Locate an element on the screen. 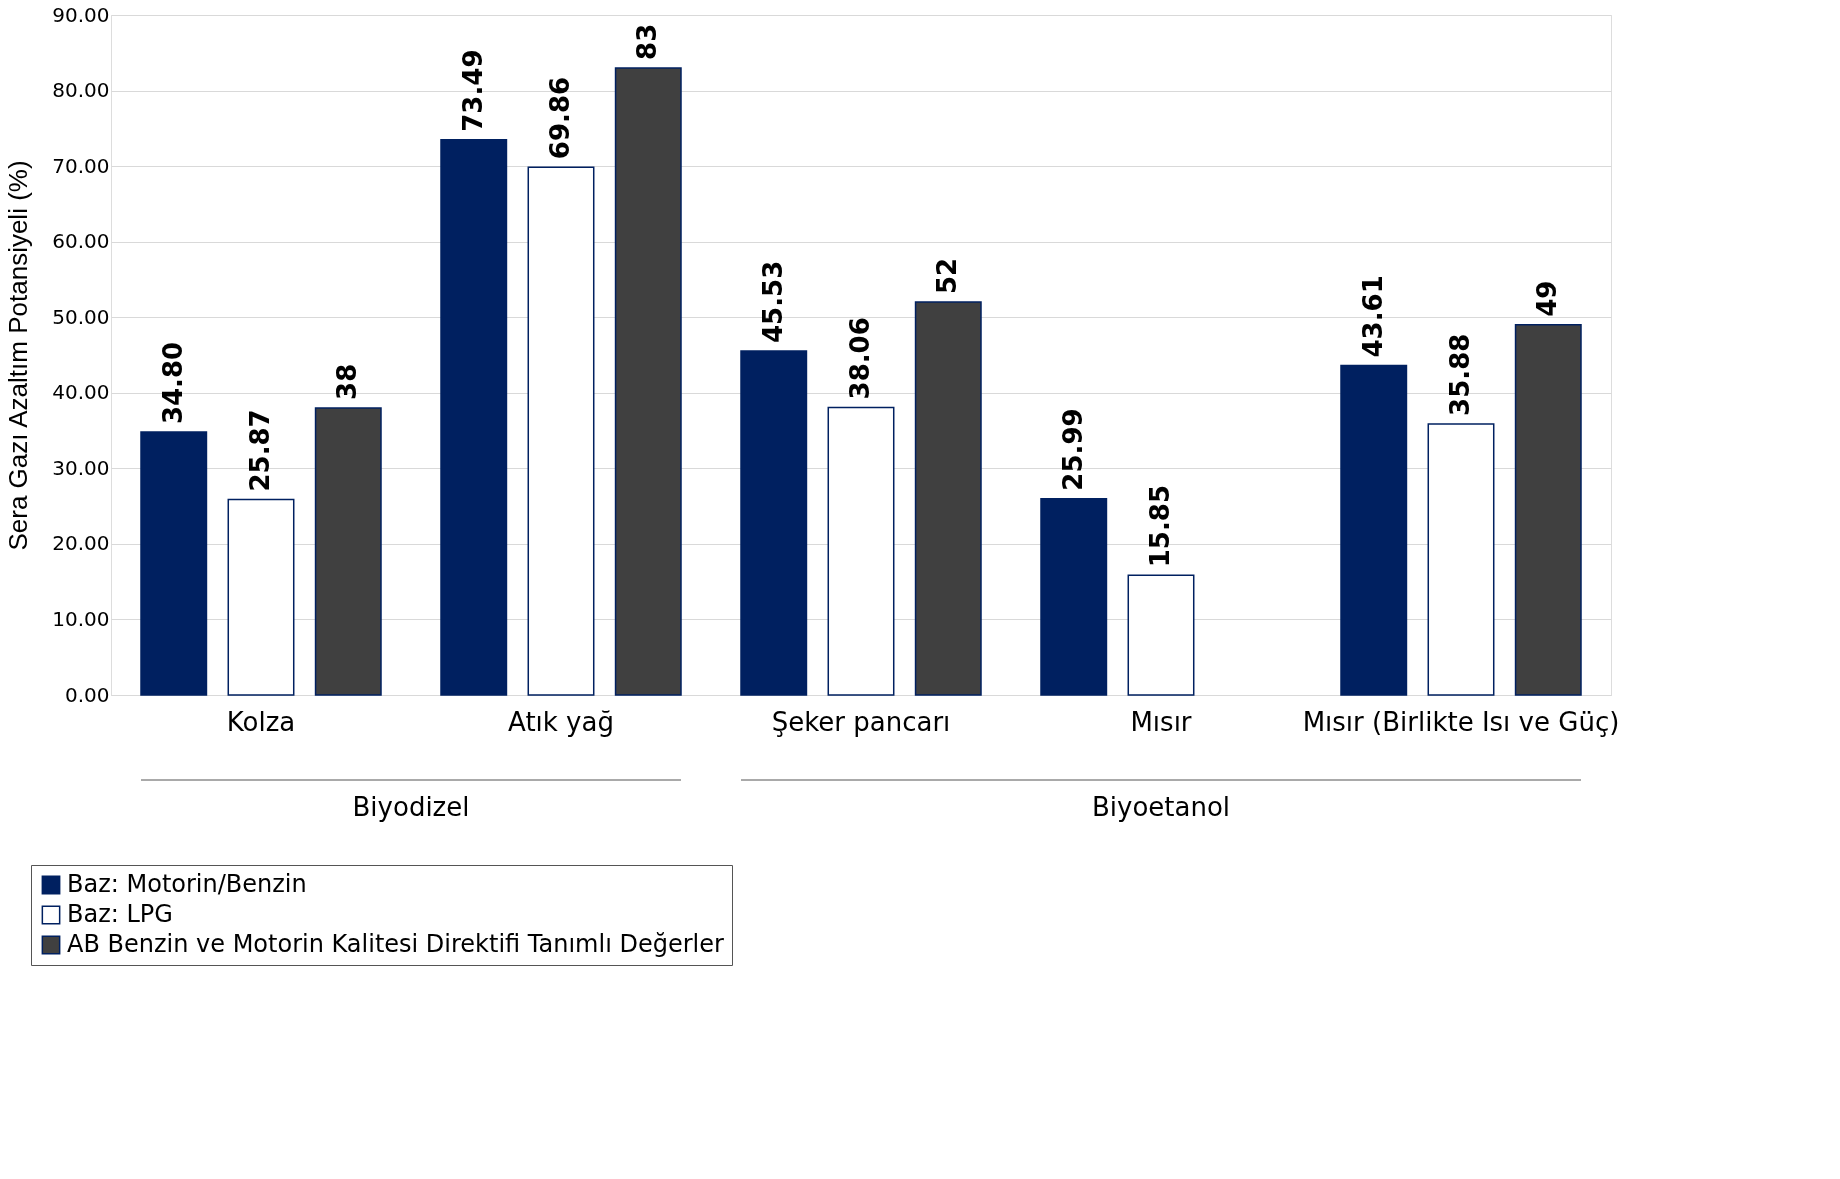 The height and width of the screenshot is (1179, 1840). x-tick-label: Şeker pancarı is located at coordinates (861, 721).